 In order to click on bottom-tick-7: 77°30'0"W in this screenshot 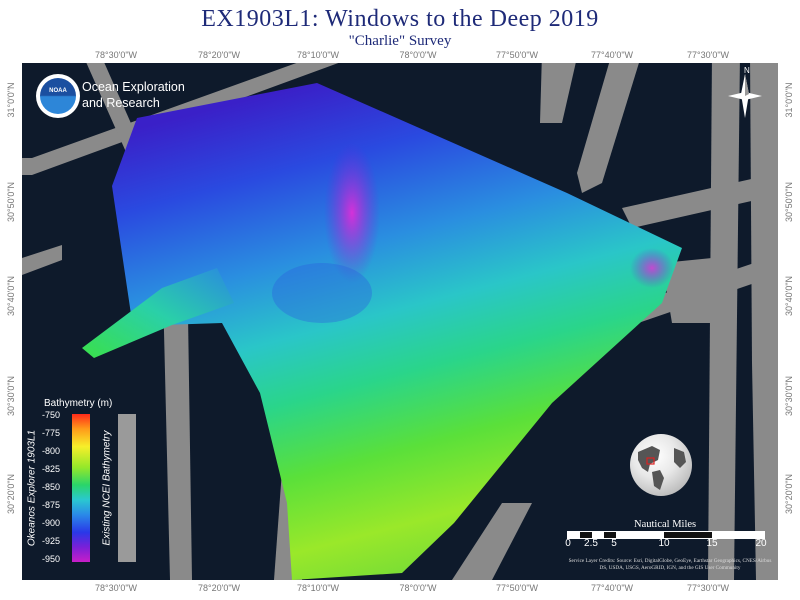, I will do `click(708, 588)`.